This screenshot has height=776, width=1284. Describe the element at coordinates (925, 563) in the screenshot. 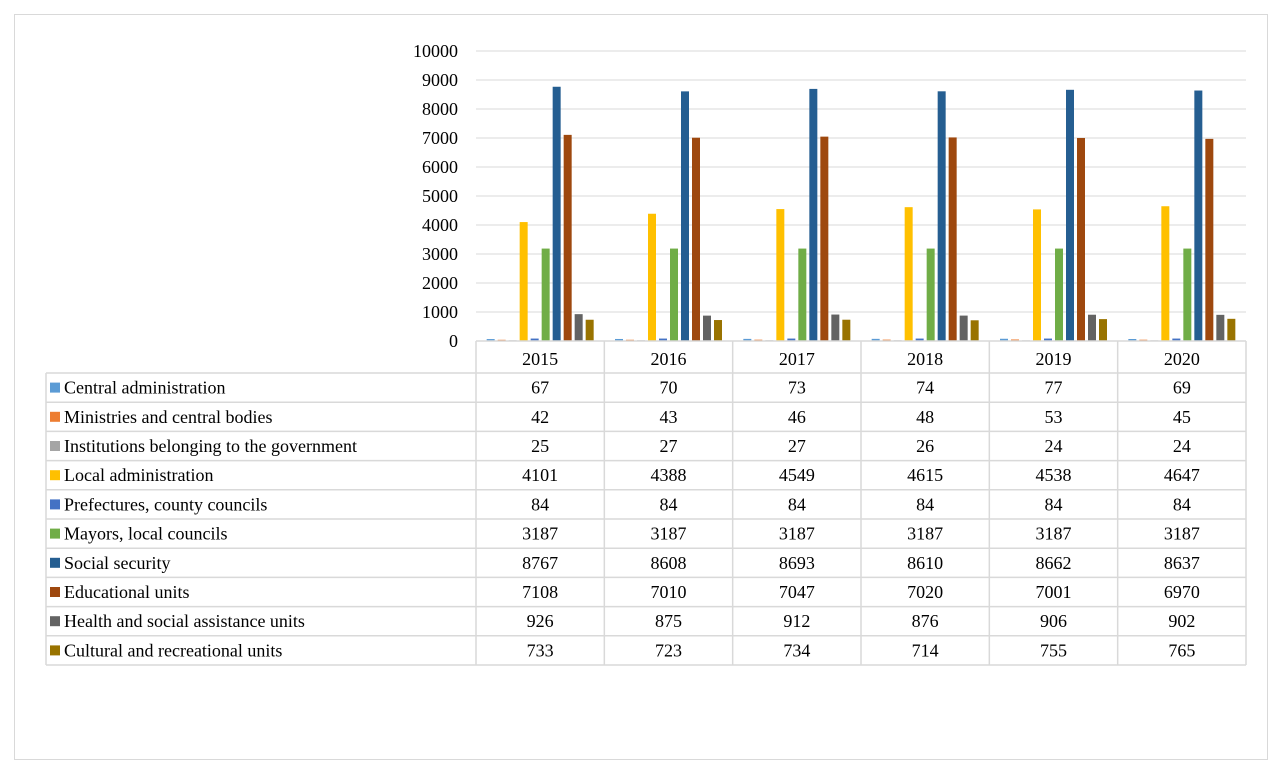

I see `data-label: 8610` at that location.